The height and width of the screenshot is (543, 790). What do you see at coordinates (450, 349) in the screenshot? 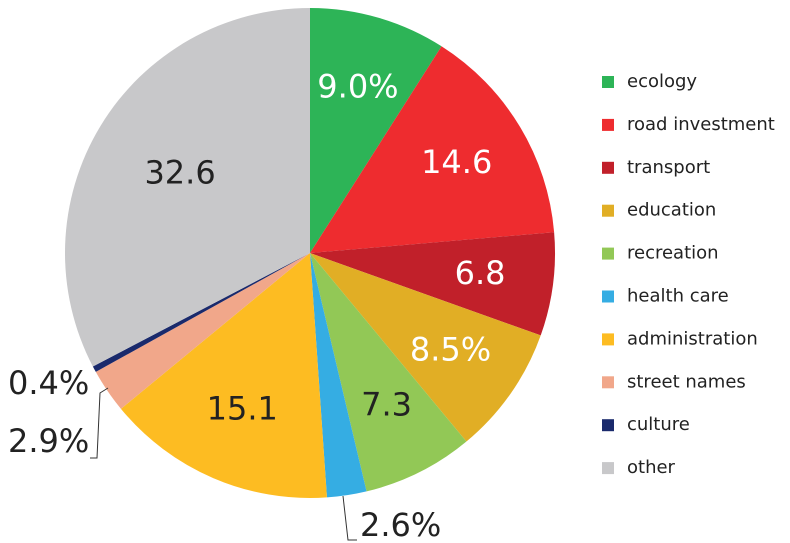
I see `data-label: 8.5%` at bounding box center [450, 349].